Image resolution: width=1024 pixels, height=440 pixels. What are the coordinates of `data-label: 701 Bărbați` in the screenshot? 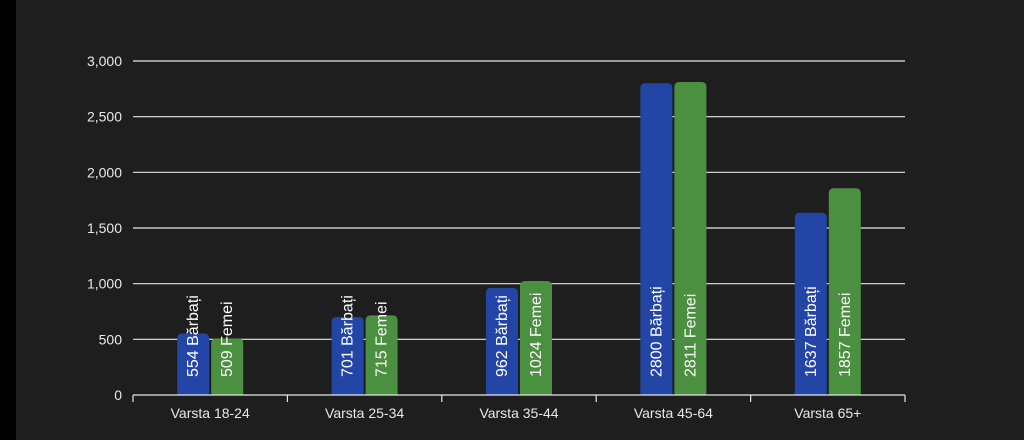 It's located at (348, 336).